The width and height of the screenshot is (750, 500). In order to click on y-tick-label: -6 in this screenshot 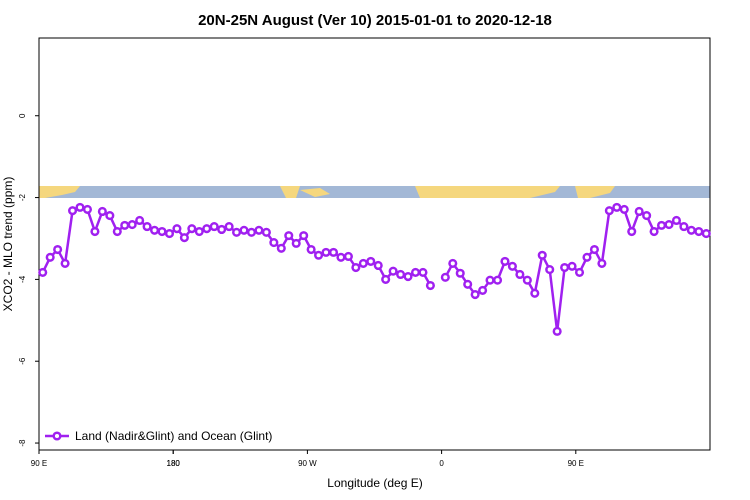, I will do `click(22, 361)`.